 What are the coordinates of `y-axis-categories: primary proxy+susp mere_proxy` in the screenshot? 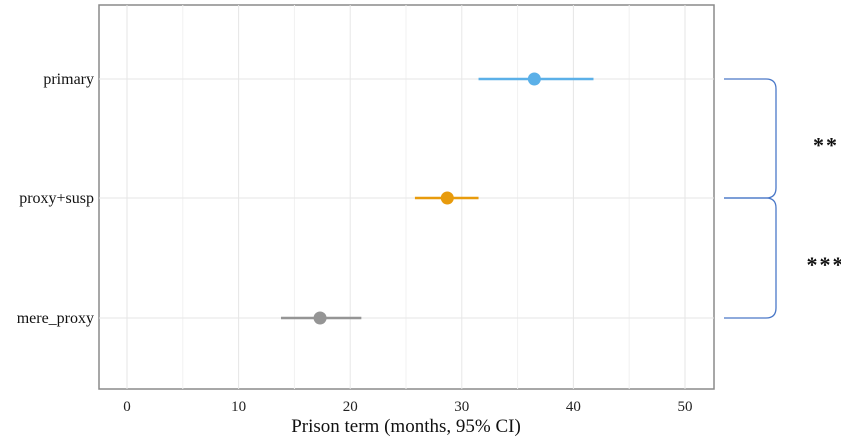 It's located at (55, 199).